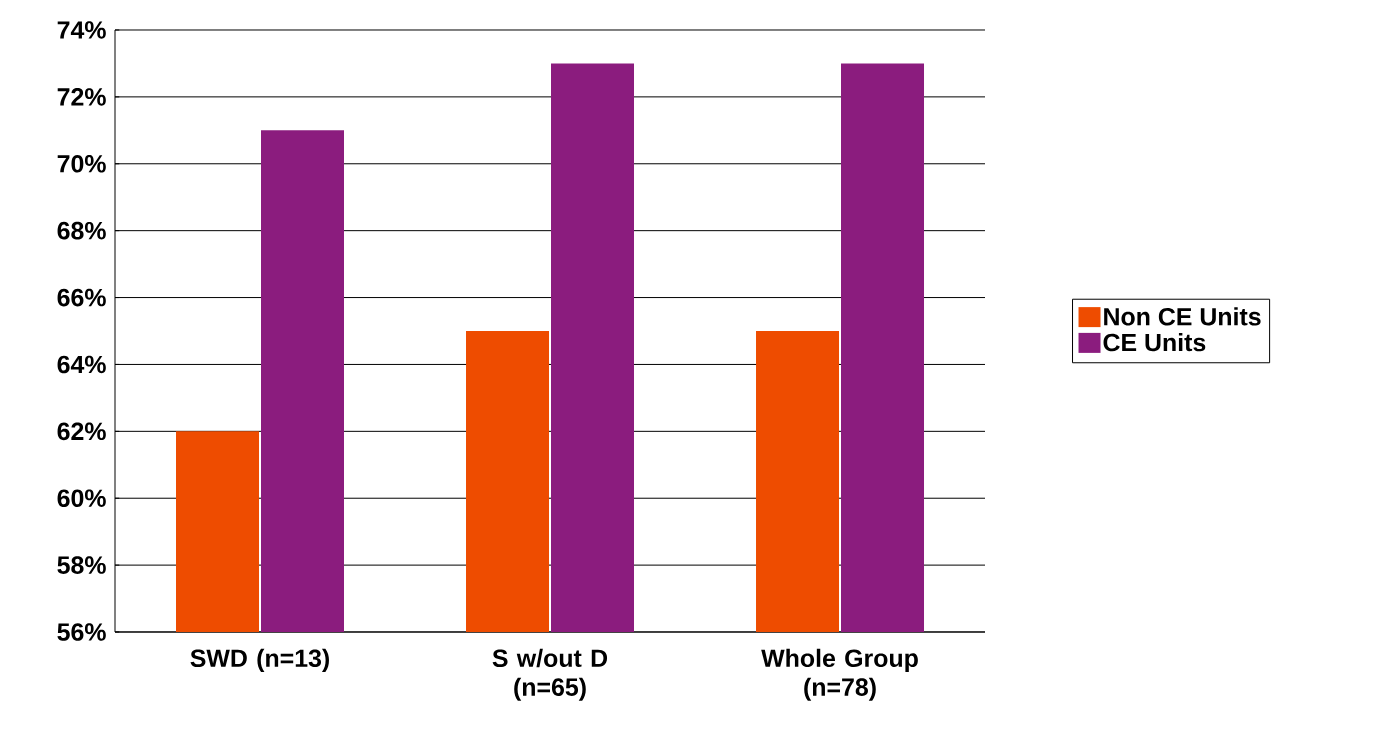 Image resolution: width=1395 pixels, height=743 pixels. What do you see at coordinates (81, 498) in the screenshot?
I see `y-tick-label: 60%` at bounding box center [81, 498].